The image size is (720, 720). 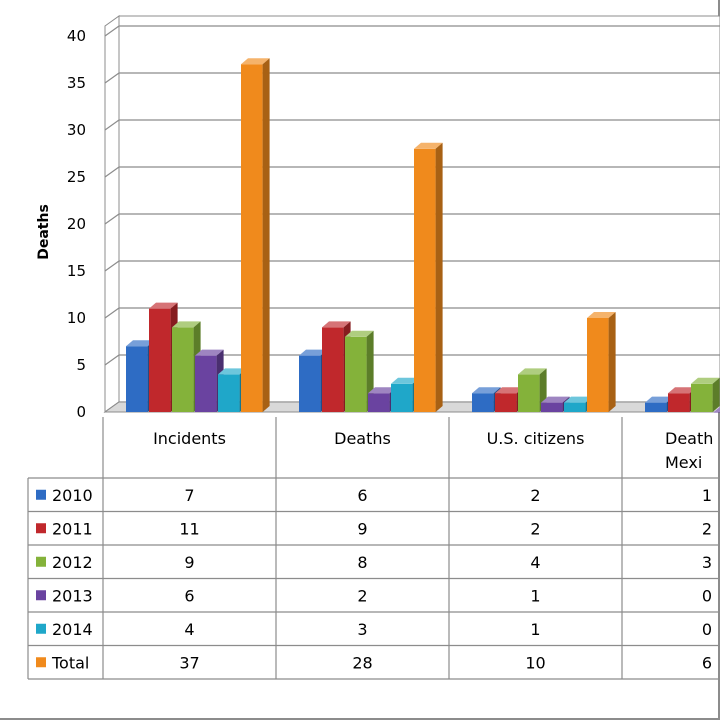 What do you see at coordinates (76, 130) in the screenshot?
I see `y-tick-label: 30` at bounding box center [76, 130].